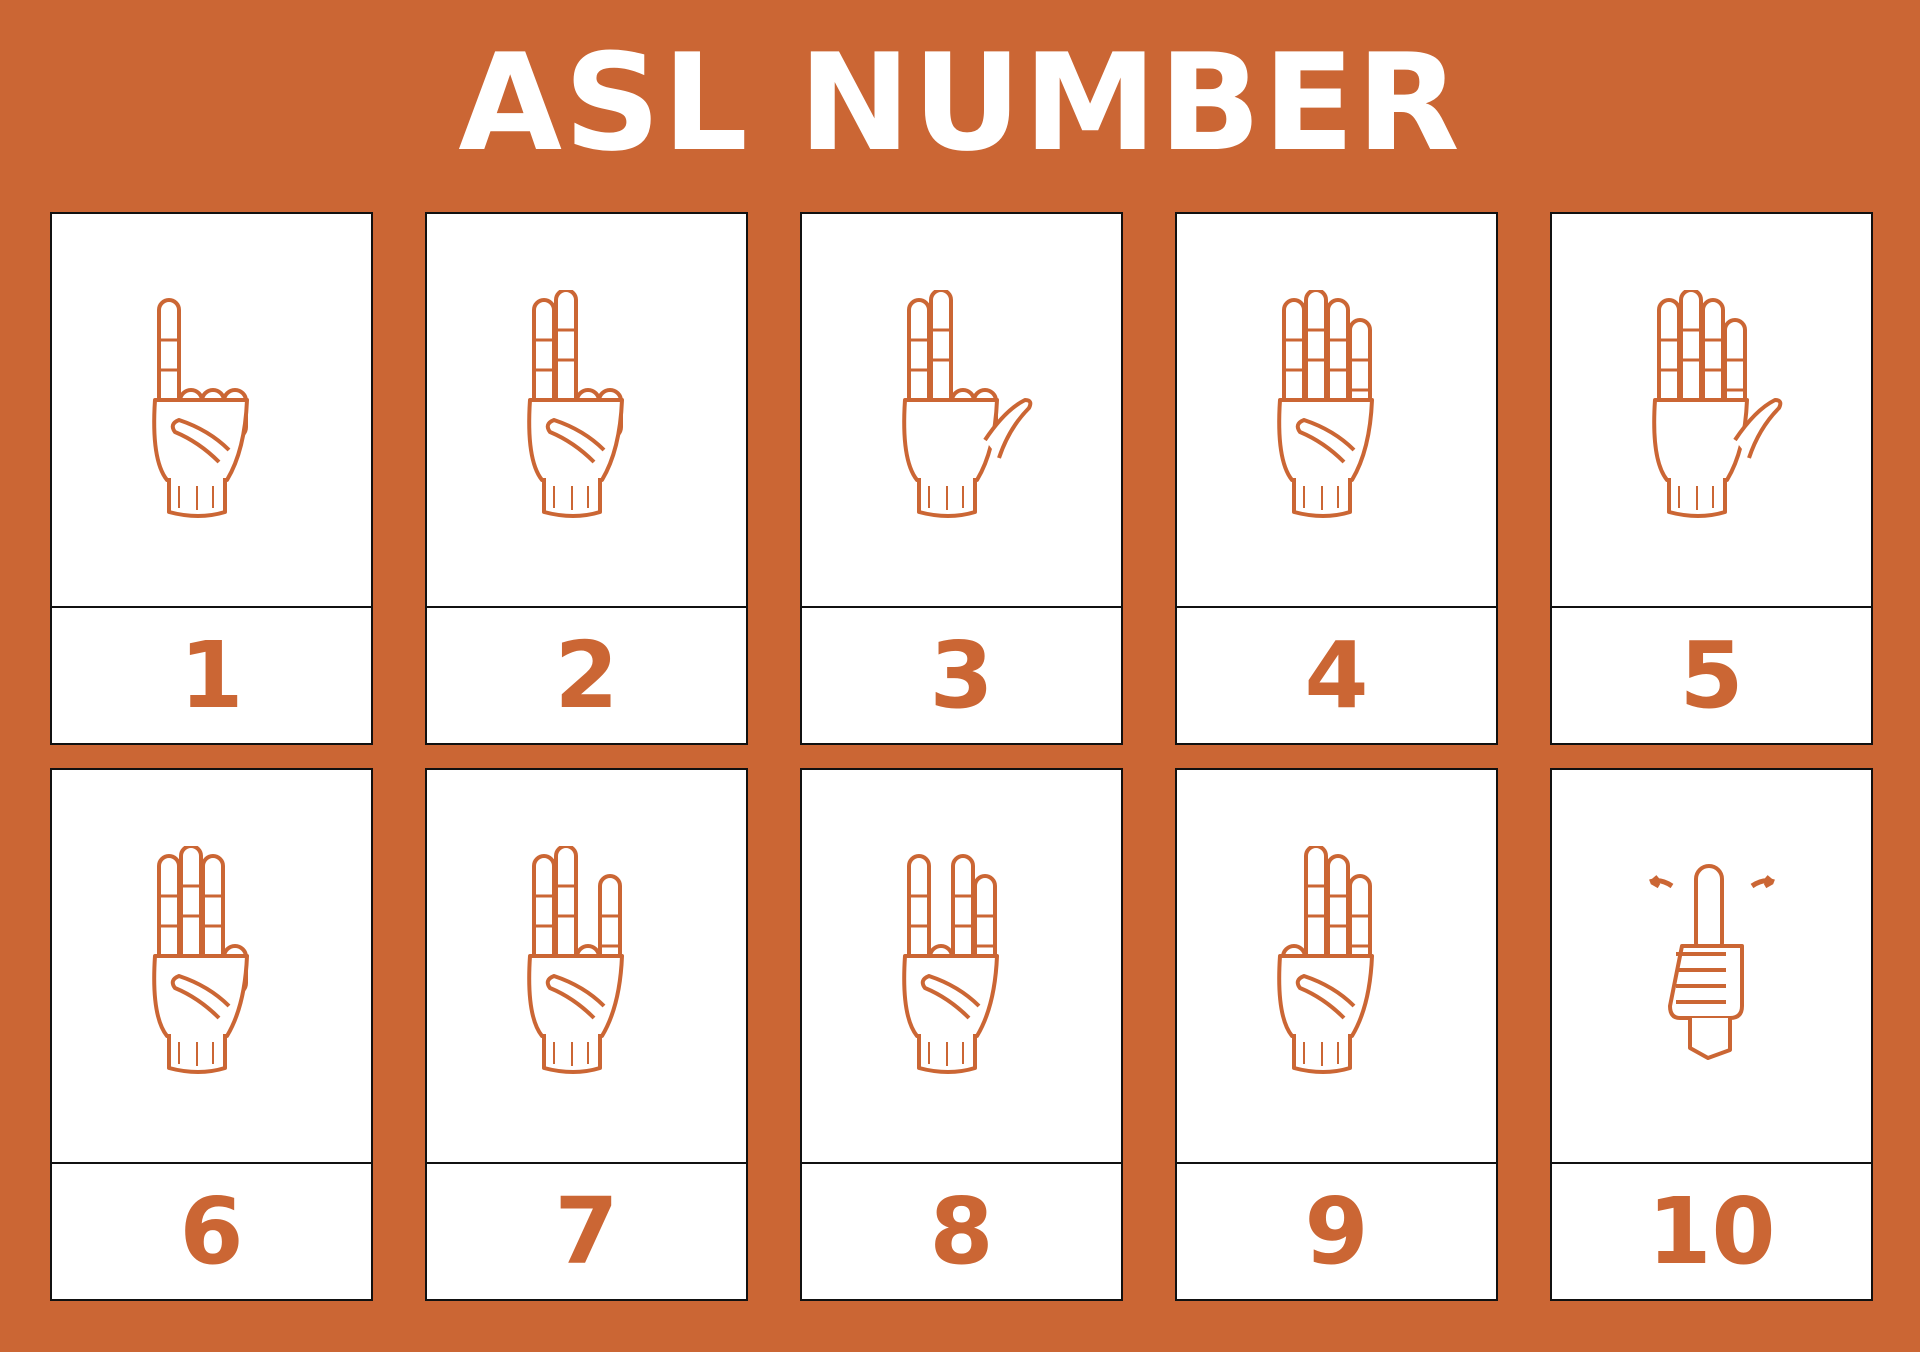 This screenshot has width=1920, height=1352. Describe the element at coordinates (961, 1231) in the screenshot. I see `sign-number-label: 8` at that location.